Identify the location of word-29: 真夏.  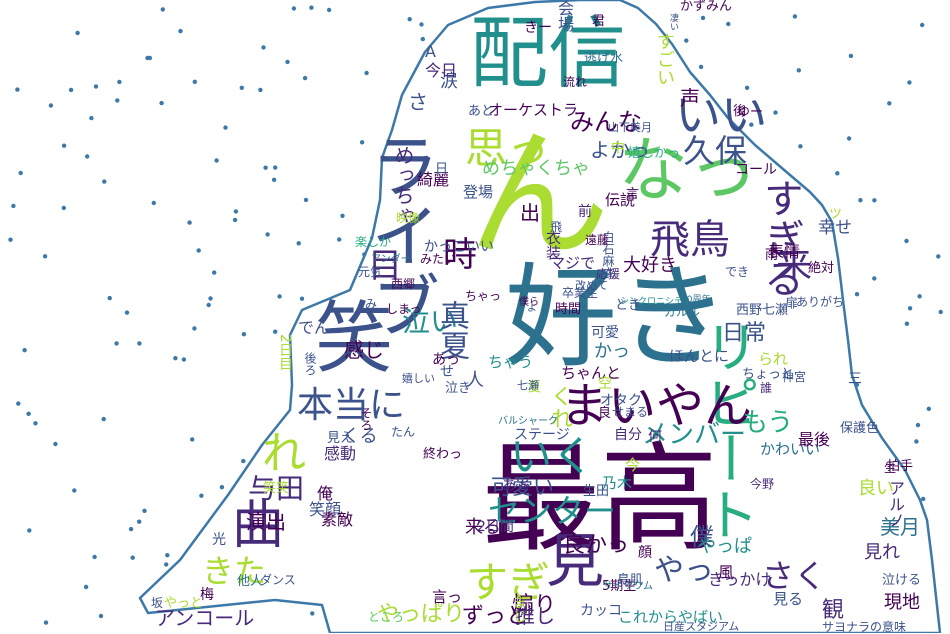
(451, 330).